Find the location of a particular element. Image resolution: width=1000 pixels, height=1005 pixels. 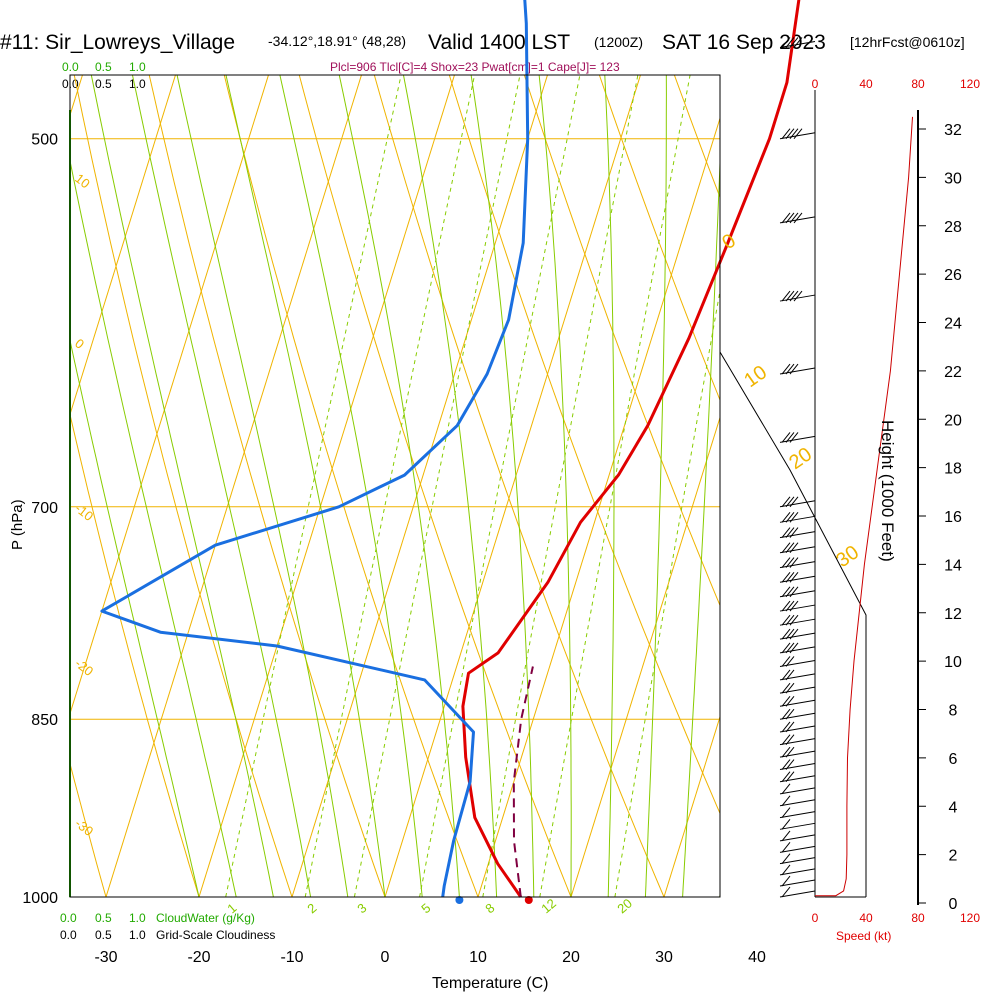

pressure-tick-label: 1000 is located at coordinates (40, 898).